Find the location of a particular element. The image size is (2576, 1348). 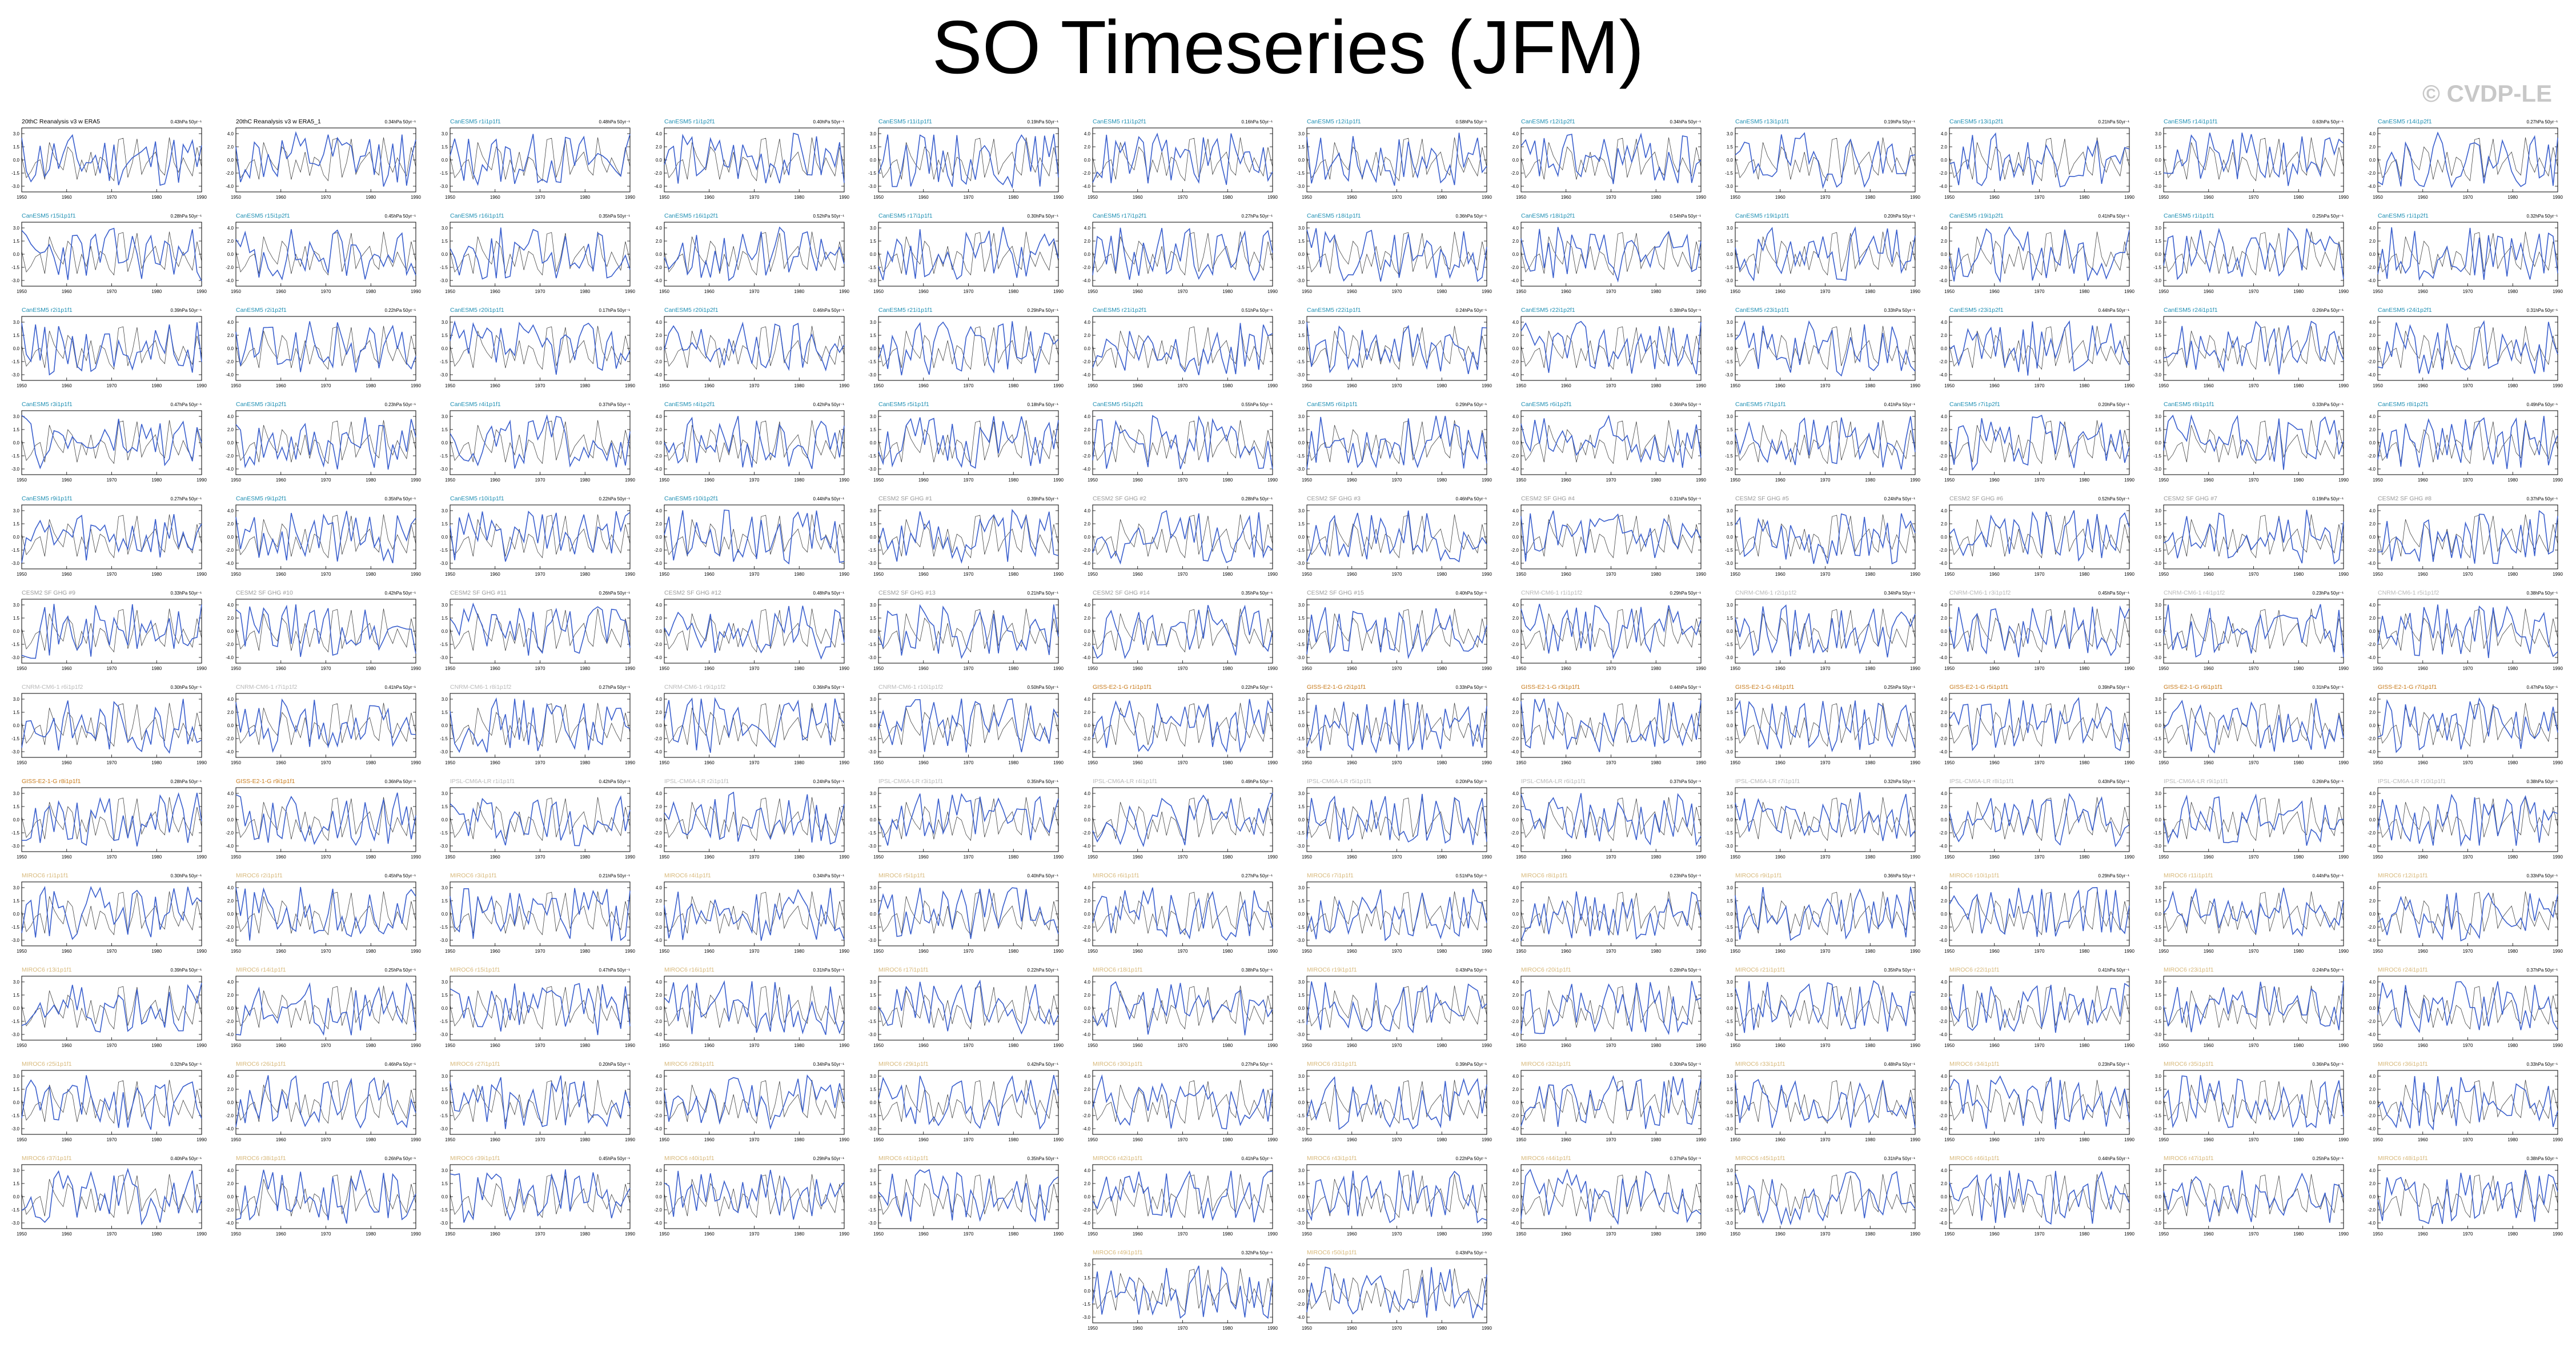

y-tick-label: -3.0 is located at coordinates (872, 846).